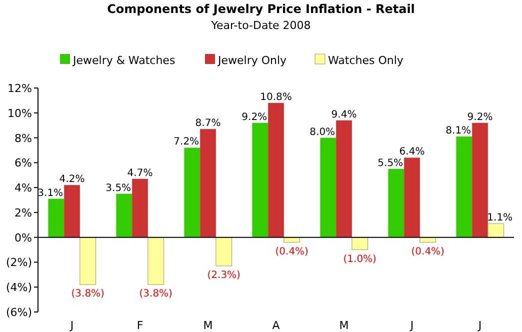 The width and height of the screenshot is (522, 332). What do you see at coordinates (140, 173) in the screenshot?
I see `data-label: 4.7%` at bounding box center [140, 173].